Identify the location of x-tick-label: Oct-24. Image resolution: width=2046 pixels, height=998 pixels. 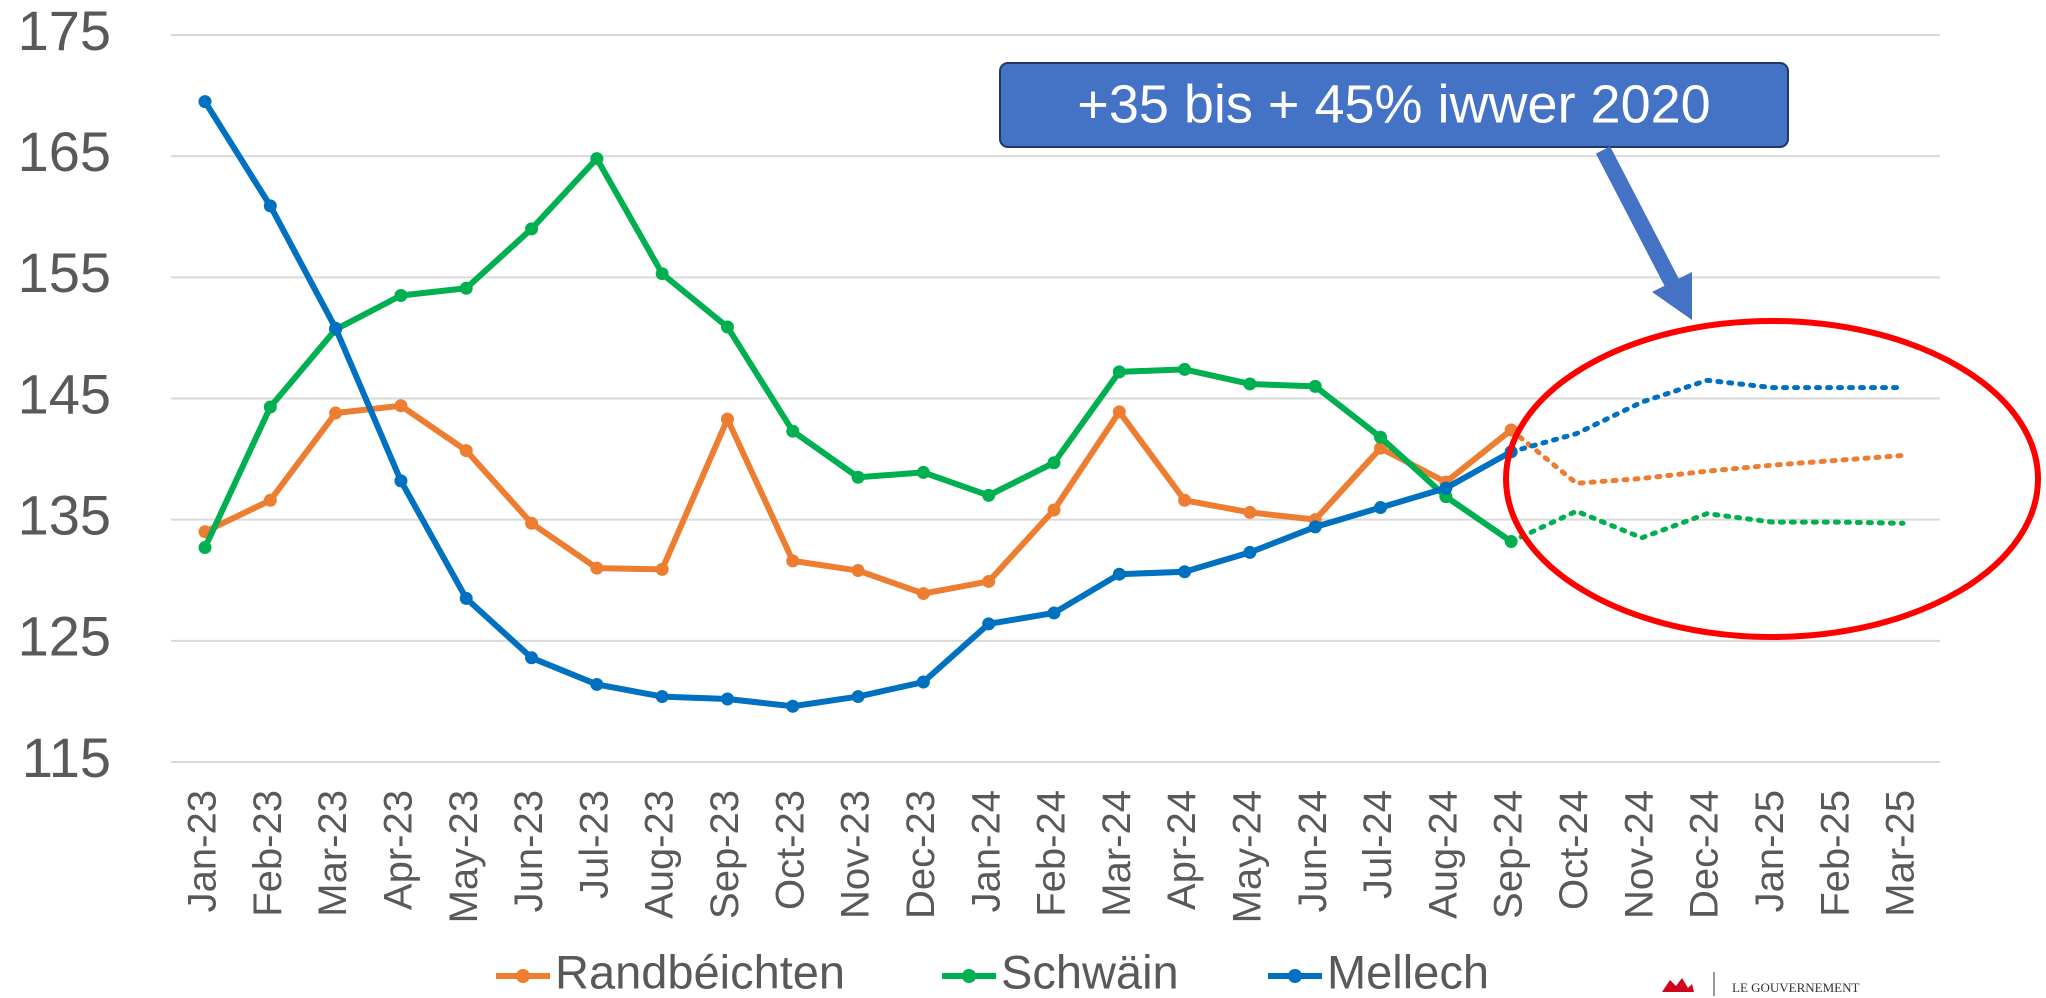
(1574, 850).